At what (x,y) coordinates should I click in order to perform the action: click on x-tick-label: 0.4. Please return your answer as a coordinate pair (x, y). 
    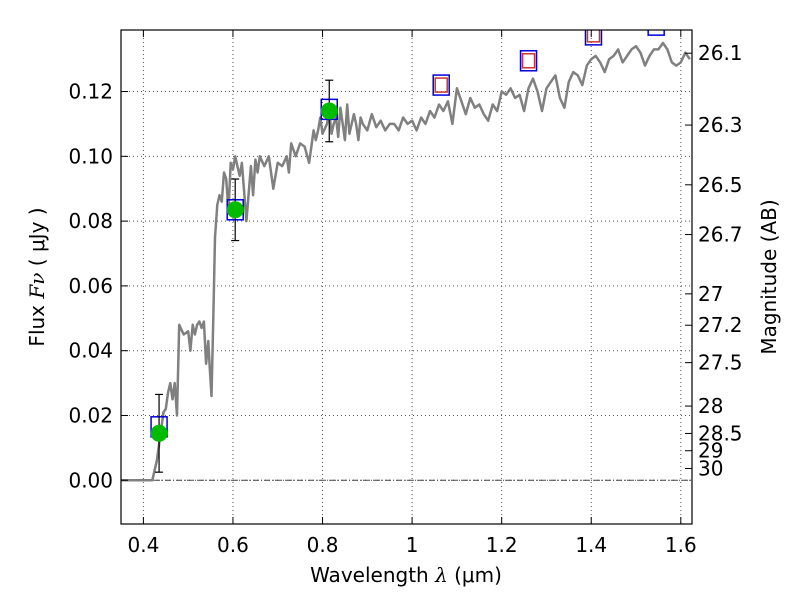
    Looking at the image, I should click on (143, 545).